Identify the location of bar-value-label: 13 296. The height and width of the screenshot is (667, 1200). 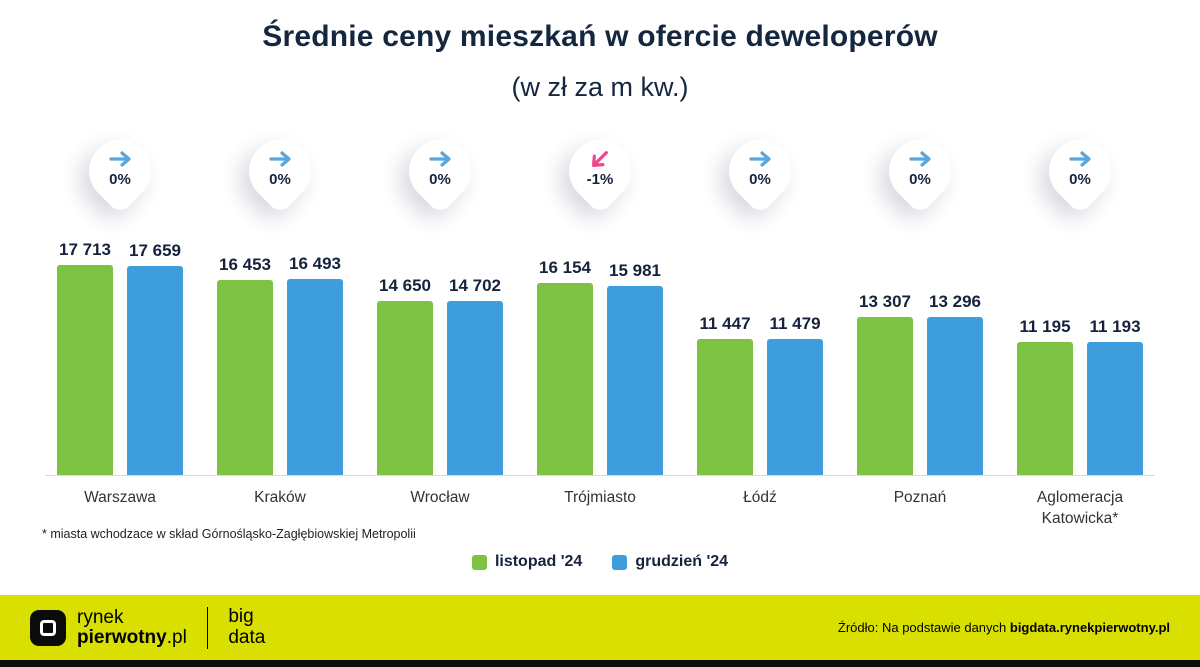
(955, 301).